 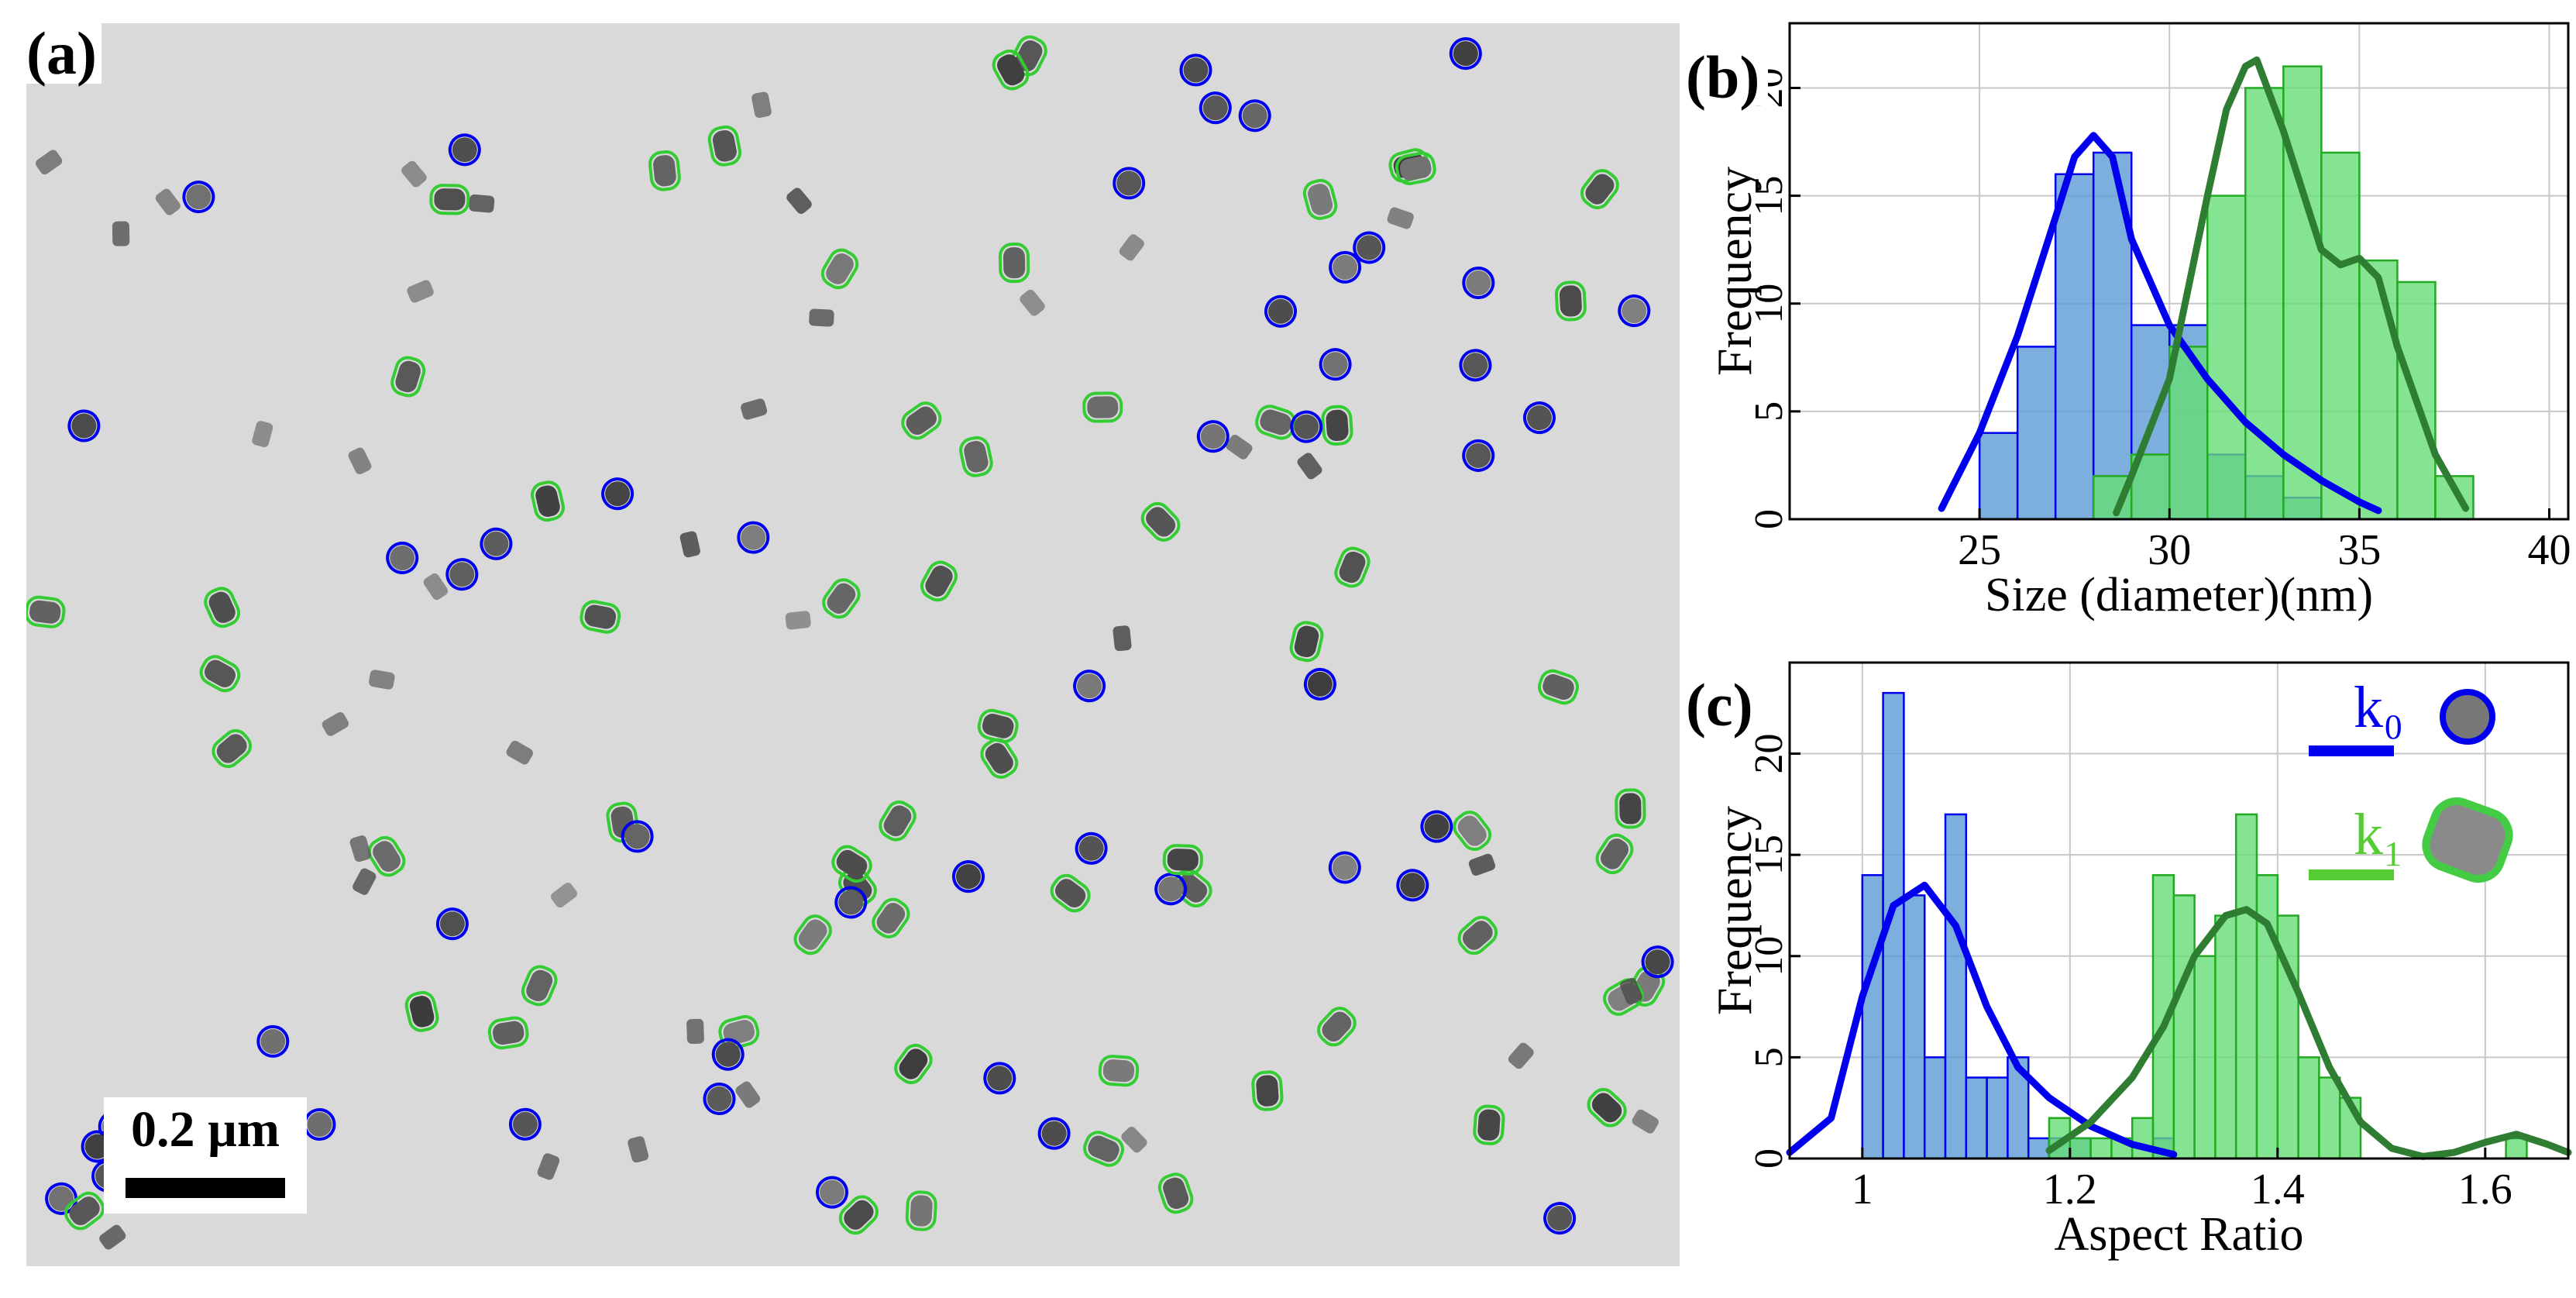 What do you see at coordinates (2467, 717) in the screenshot?
I see `legend-k0-particle-icon` at bounding box center [2467, 717].